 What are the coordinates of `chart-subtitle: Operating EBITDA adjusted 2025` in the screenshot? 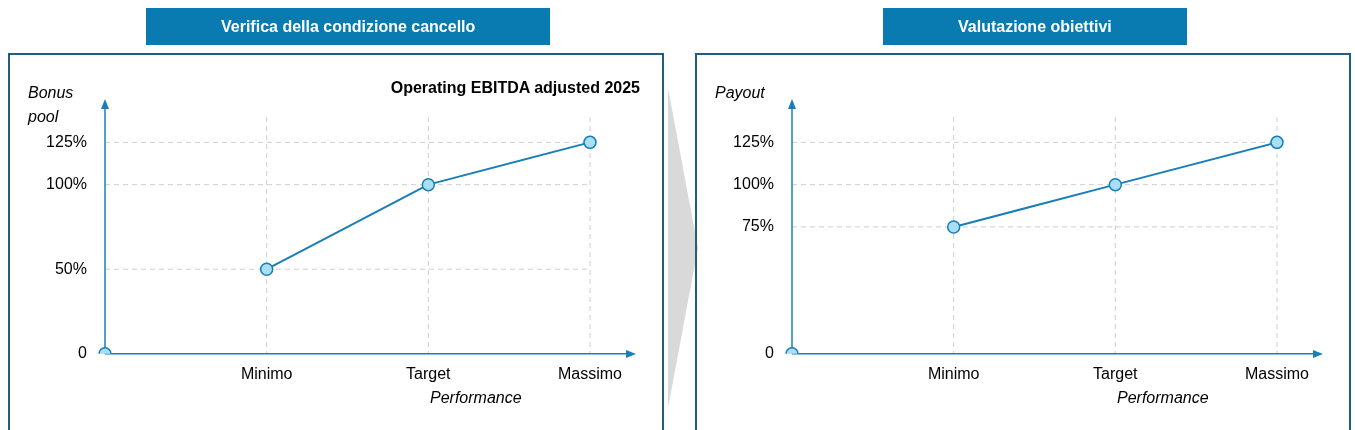 It's located at (515, 88).